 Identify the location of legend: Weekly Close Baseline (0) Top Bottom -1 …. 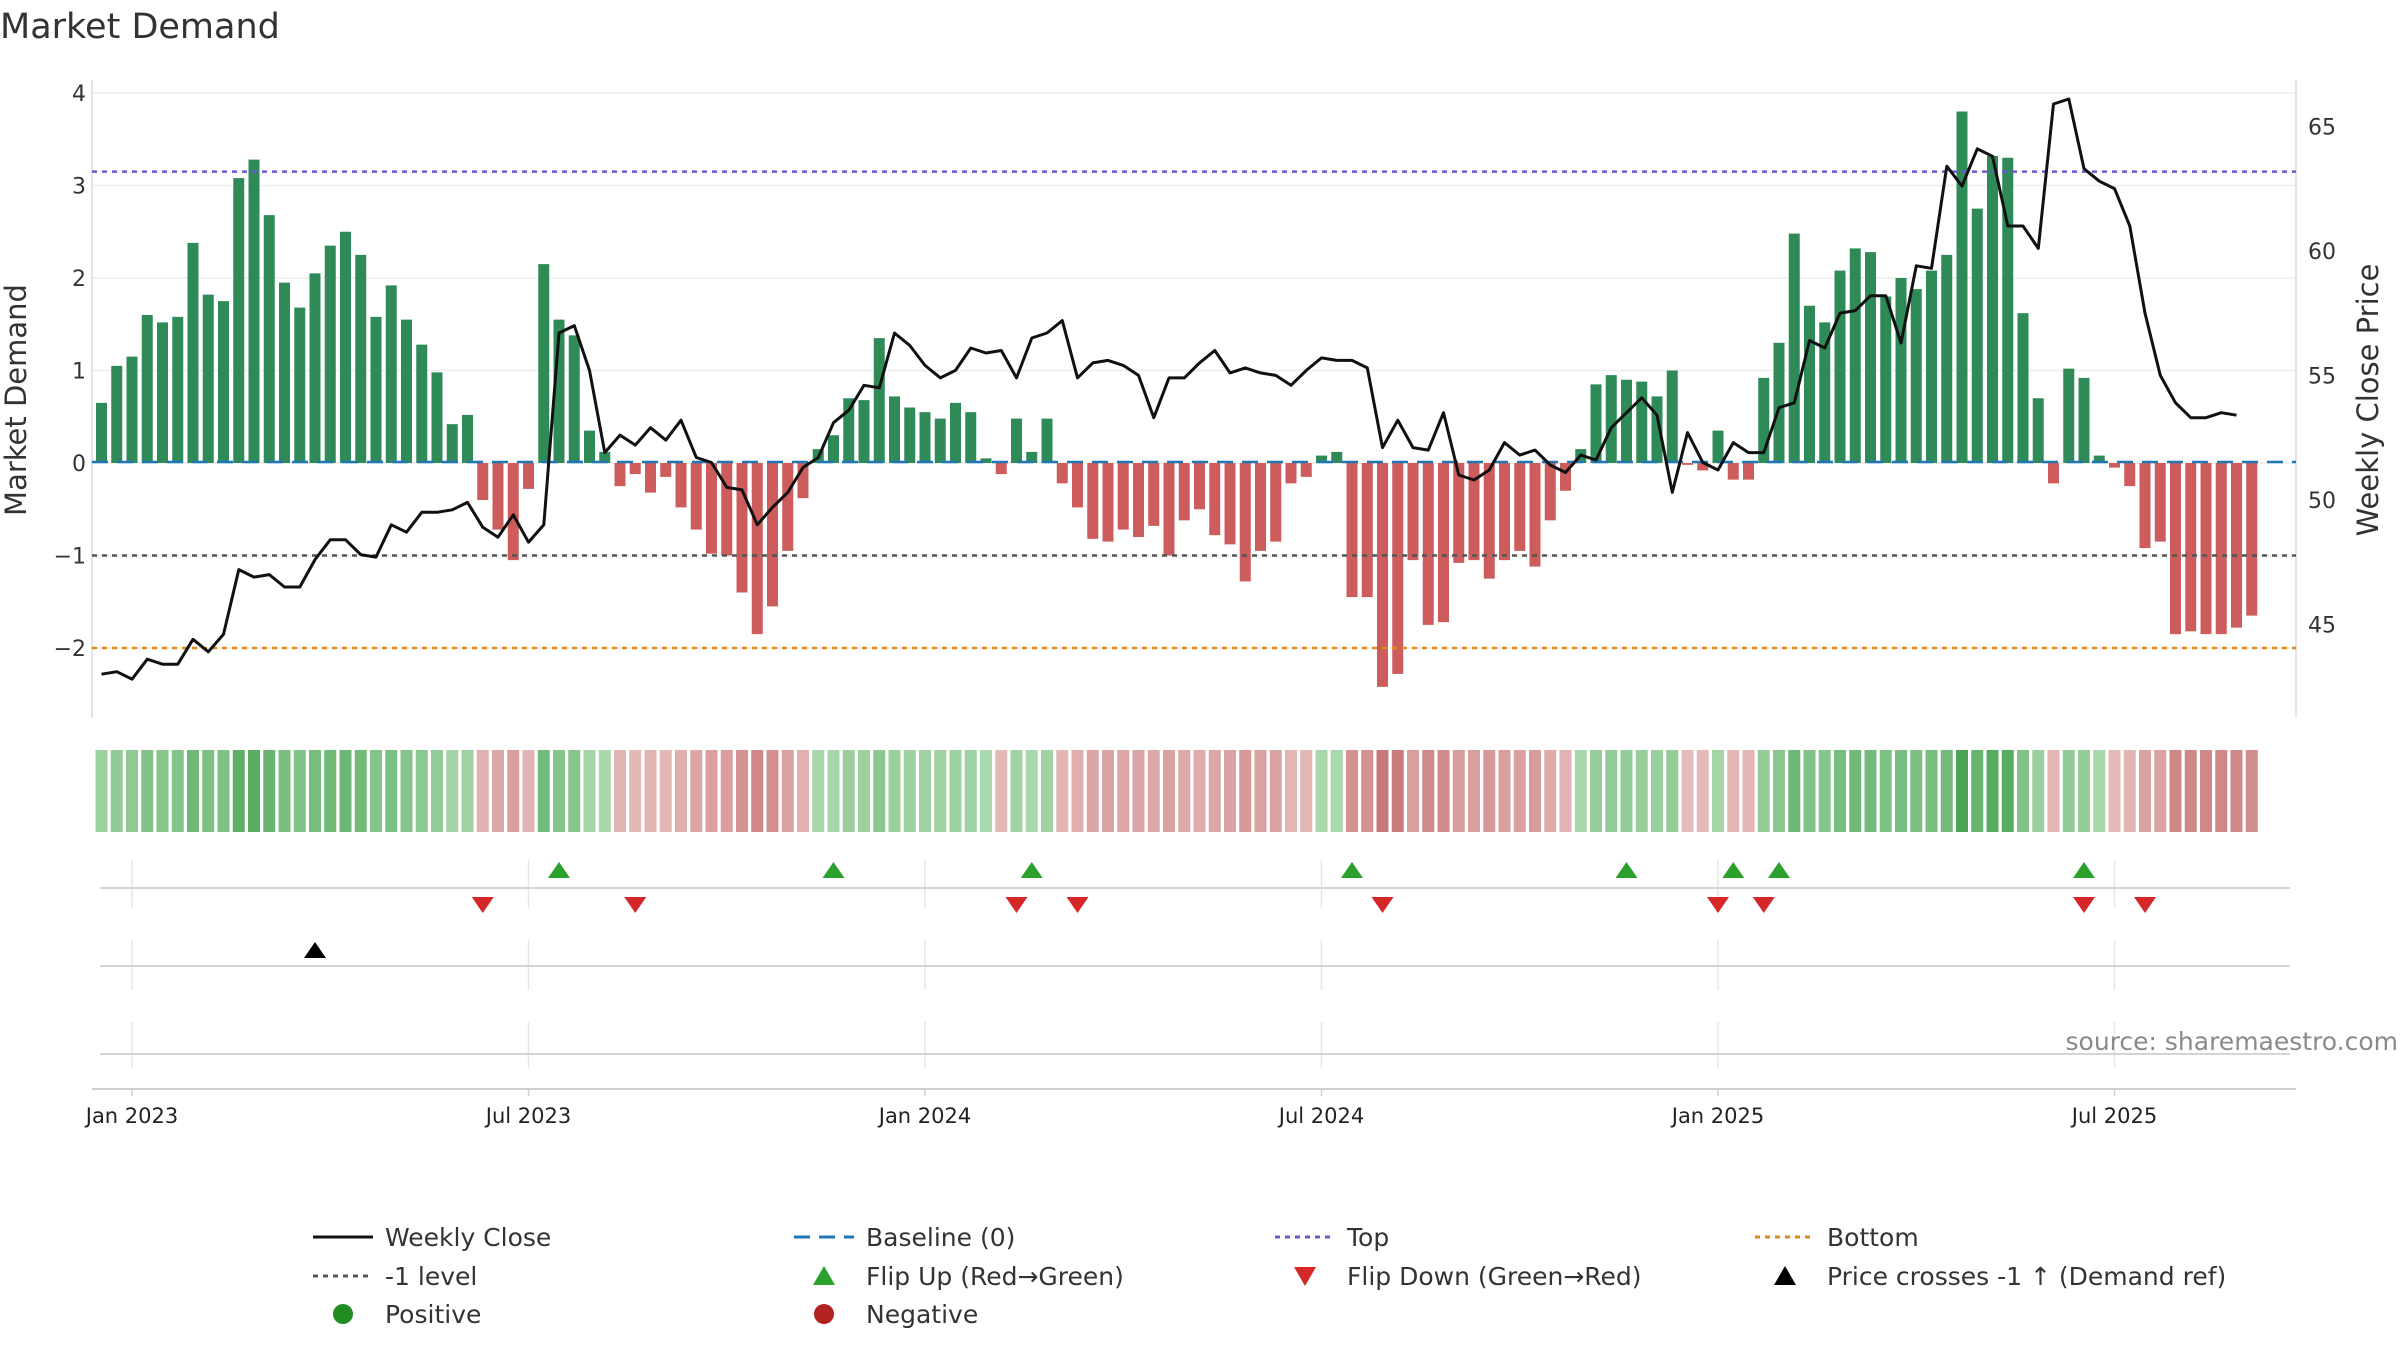
(1269, 1276).